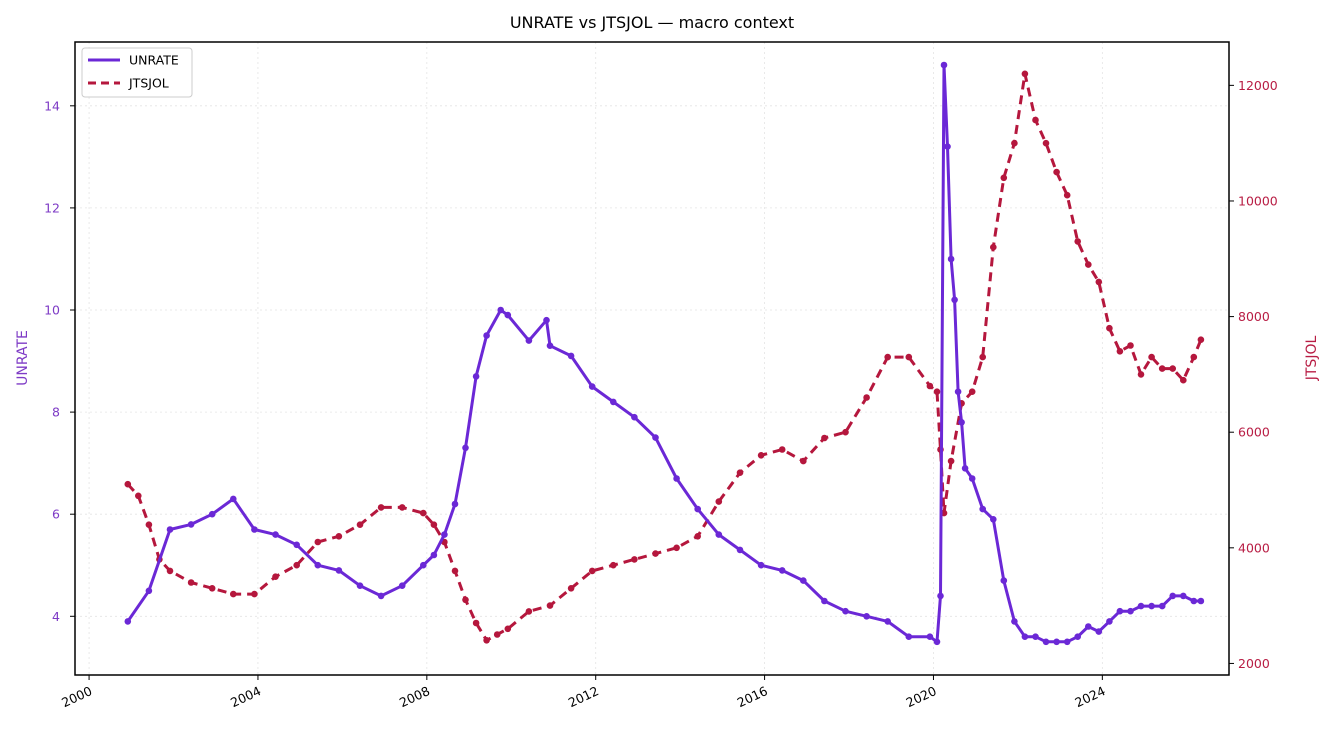  What do you see at coordinates (76, 696) in the screenshot?
I see `x-tick-label: 2000` at bounding box center [76, 696].